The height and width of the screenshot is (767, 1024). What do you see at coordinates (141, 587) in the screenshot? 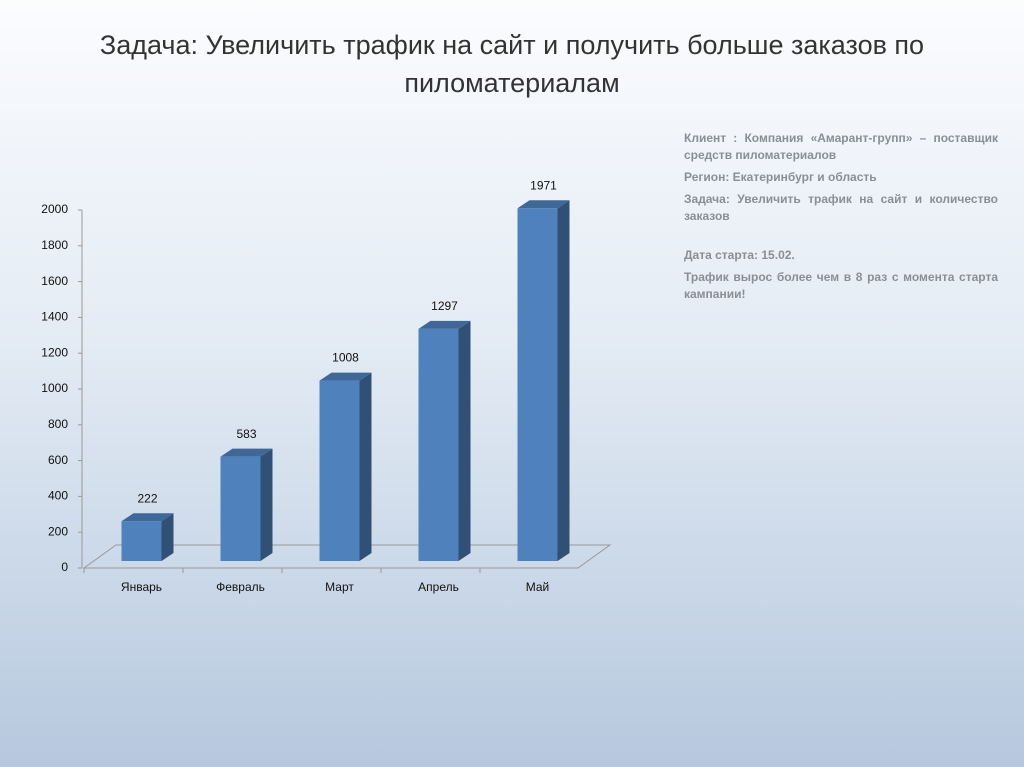
I see `x-tick-label: Январь` at bounding box center [141, 587].